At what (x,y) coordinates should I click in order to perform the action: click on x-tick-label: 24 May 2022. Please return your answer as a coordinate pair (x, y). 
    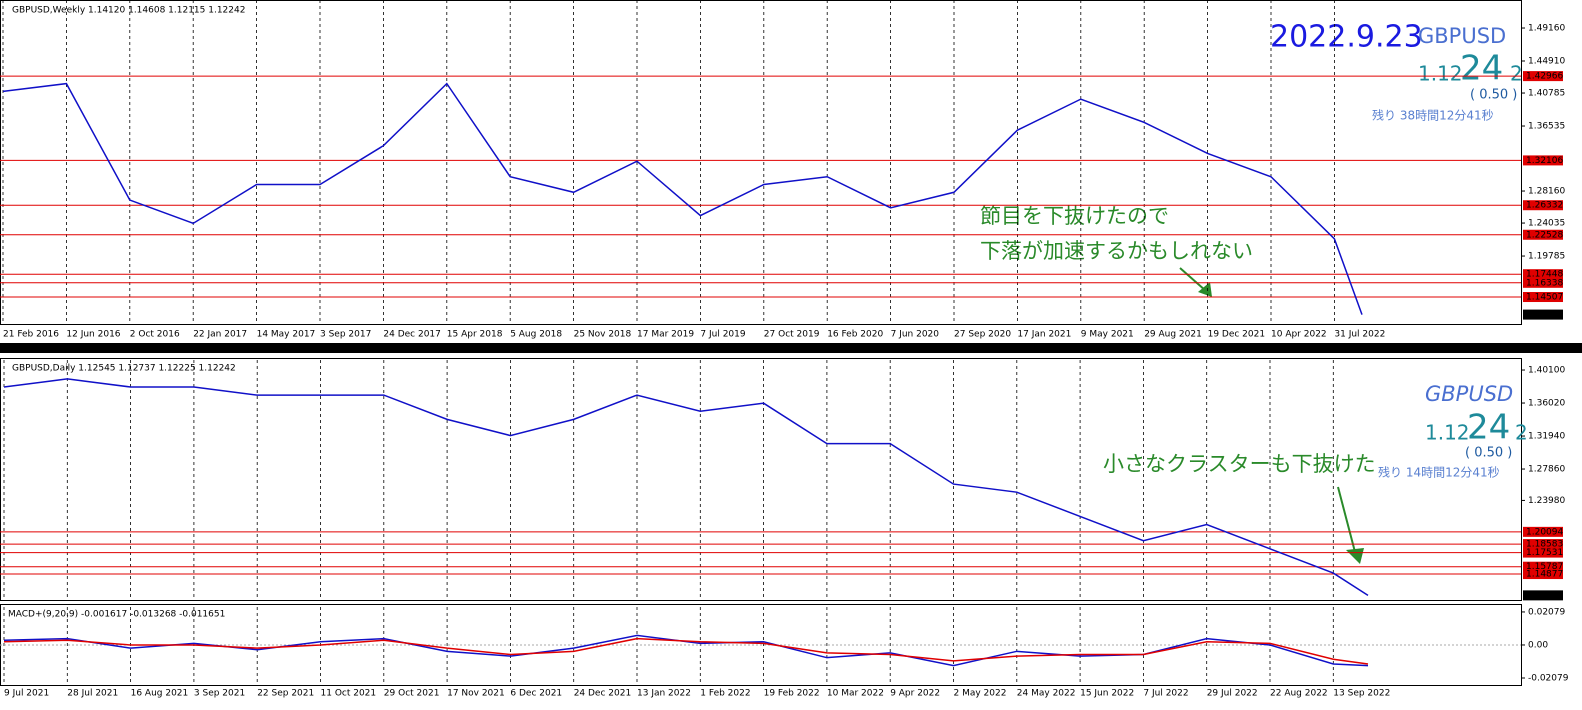
    Looking at the image, I should click on (1046, 694).